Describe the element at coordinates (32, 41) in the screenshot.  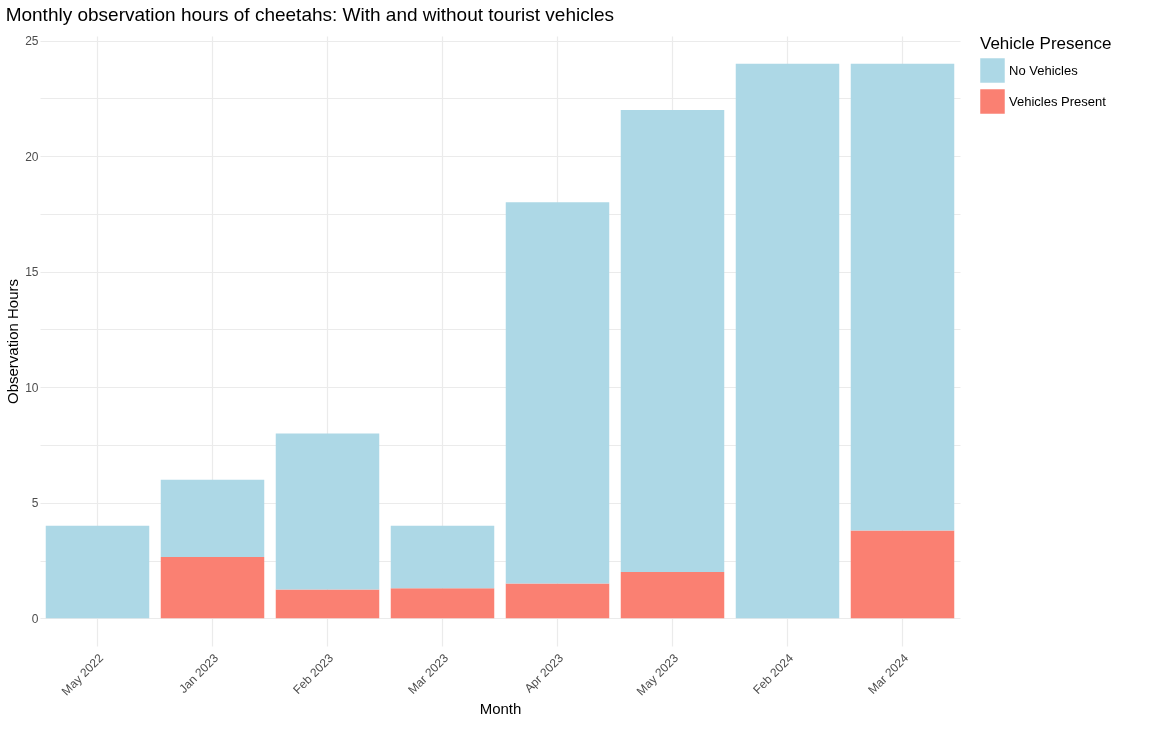
I see `y-tick-label: 25` at that location.